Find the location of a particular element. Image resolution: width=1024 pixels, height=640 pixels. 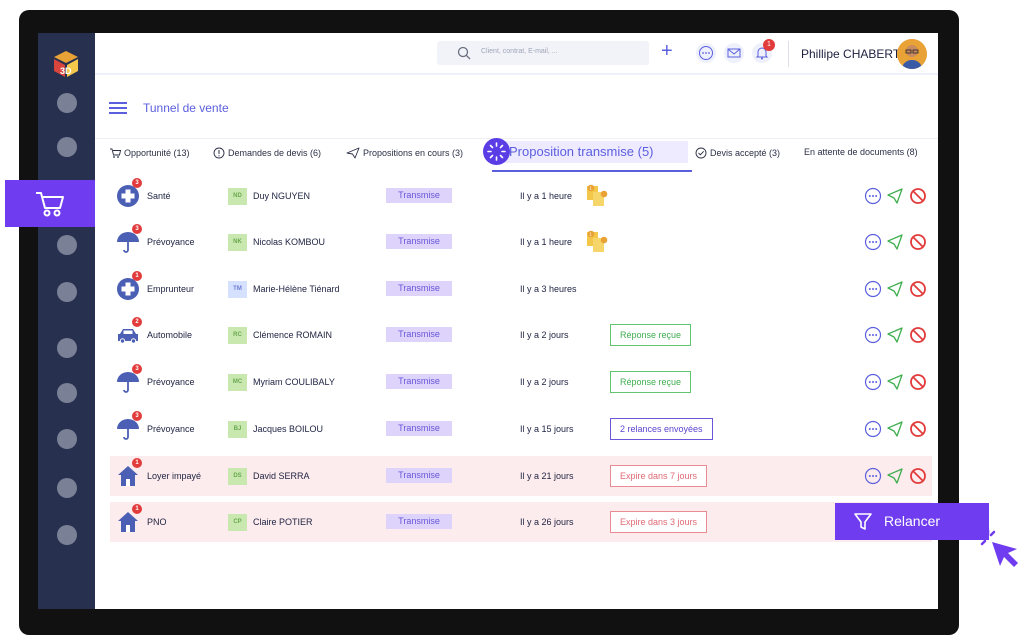

info-icon is located at coordinates (219, 153).